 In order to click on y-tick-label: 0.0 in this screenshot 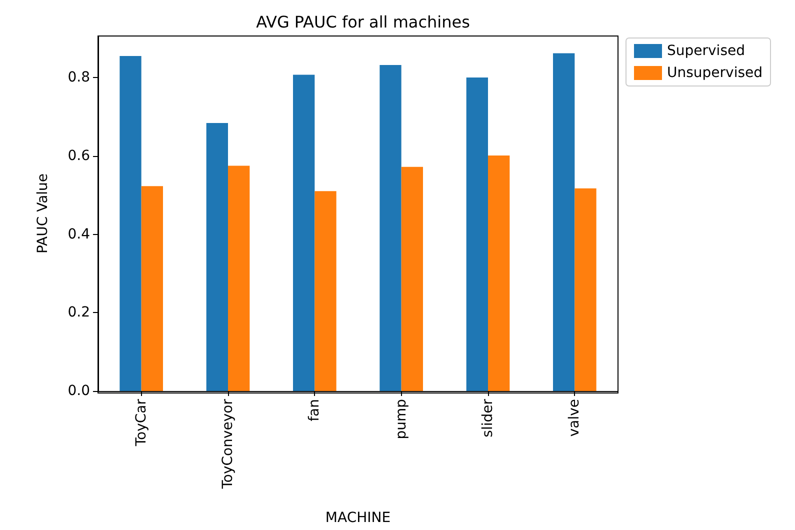, I will do `click(79, 391)`.